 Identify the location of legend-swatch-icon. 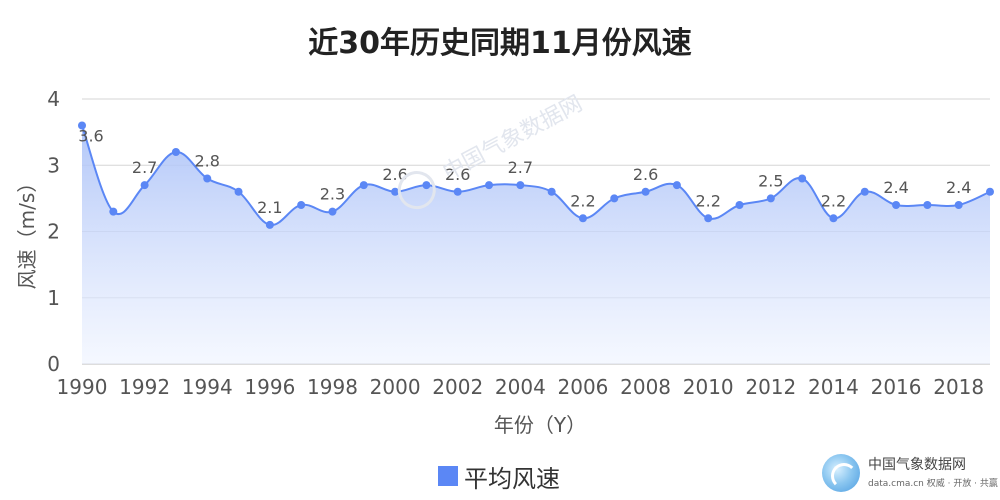
(448, 476).